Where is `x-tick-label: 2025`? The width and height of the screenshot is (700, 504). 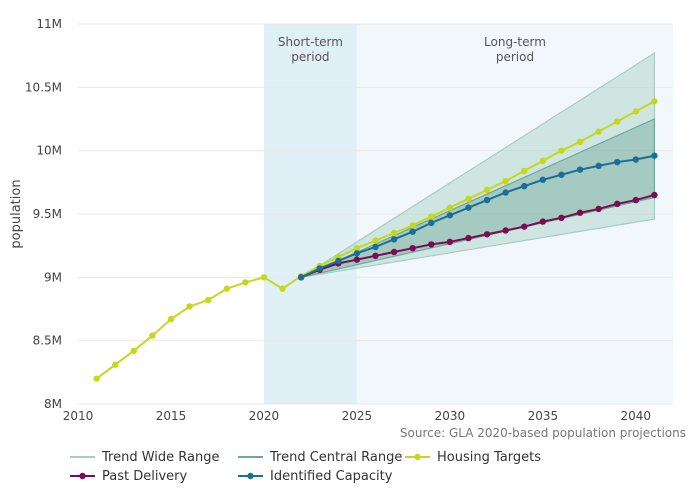
x-tick-label: 2025 is located at coordinates (357, 416).